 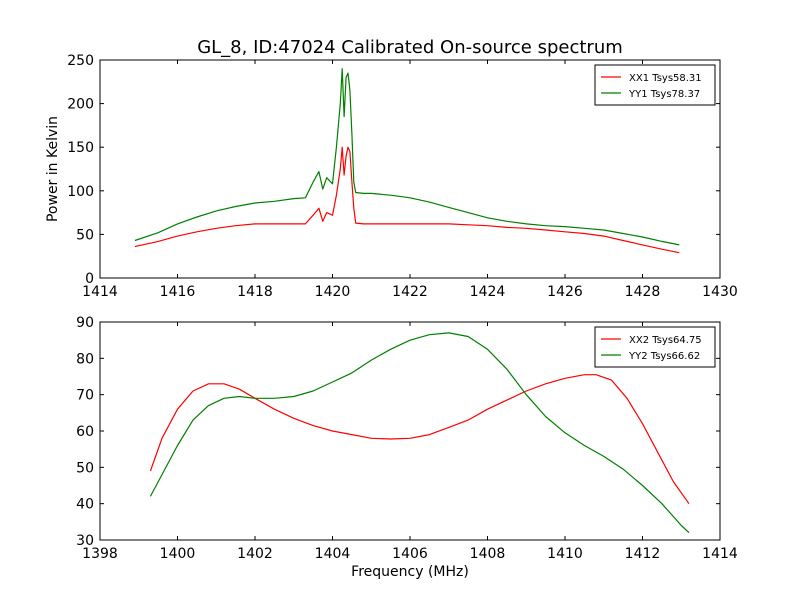 I want to click on y-tick-label: 250, so click(x=80, y=61).